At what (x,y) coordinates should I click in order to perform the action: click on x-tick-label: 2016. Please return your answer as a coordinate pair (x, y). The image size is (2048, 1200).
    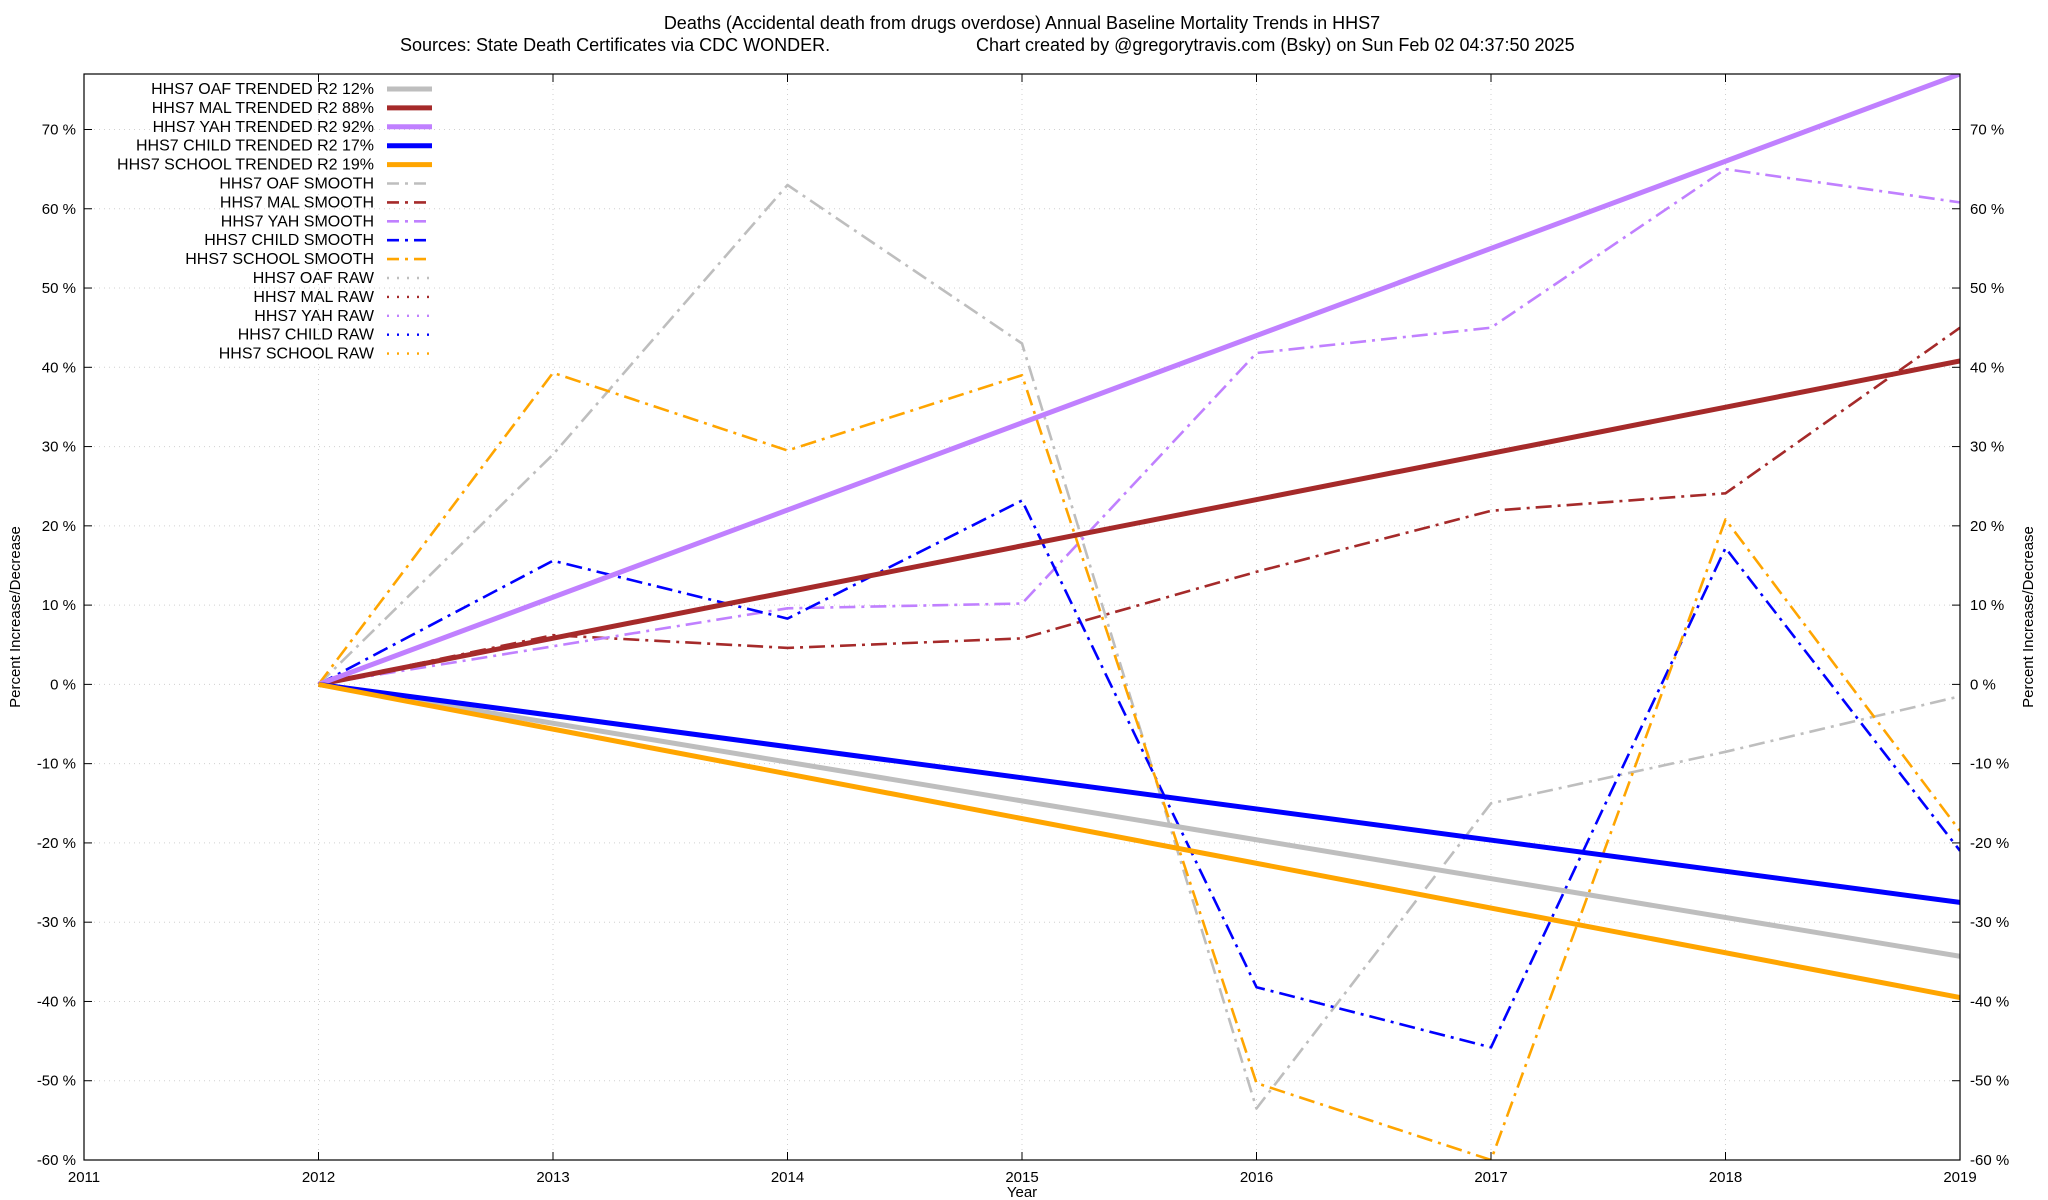
    Looking at the image, I should click on (1256, 1177).